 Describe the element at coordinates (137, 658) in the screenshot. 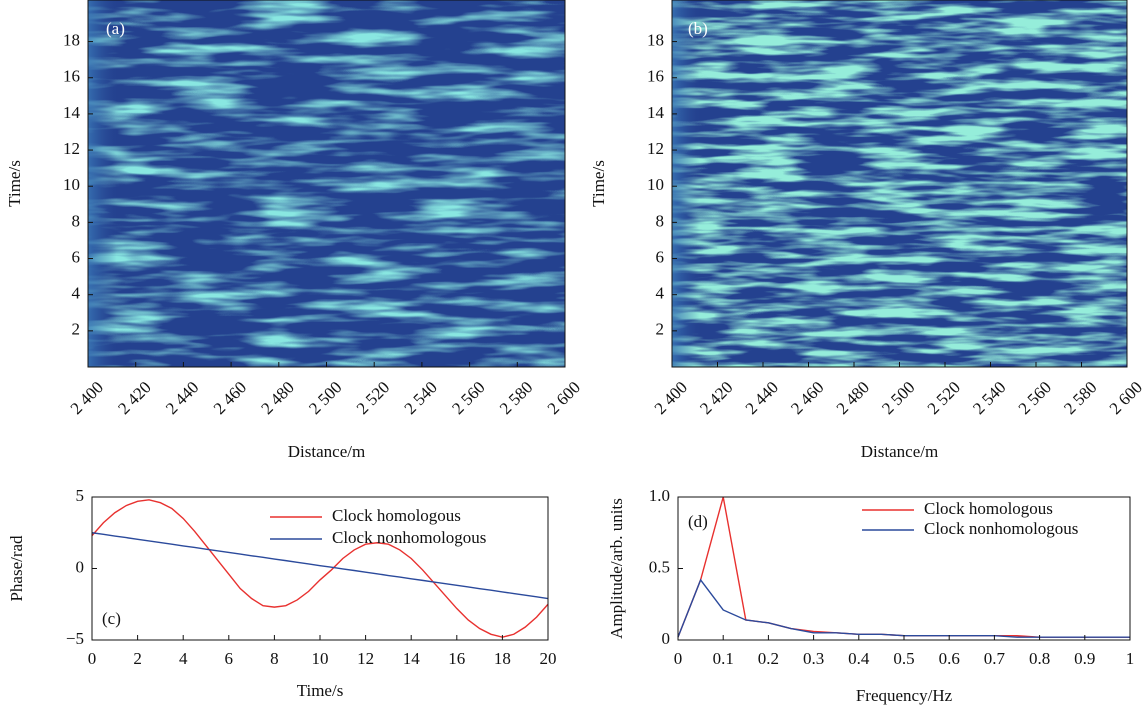

I see `x-tick-label: 2` at that location.